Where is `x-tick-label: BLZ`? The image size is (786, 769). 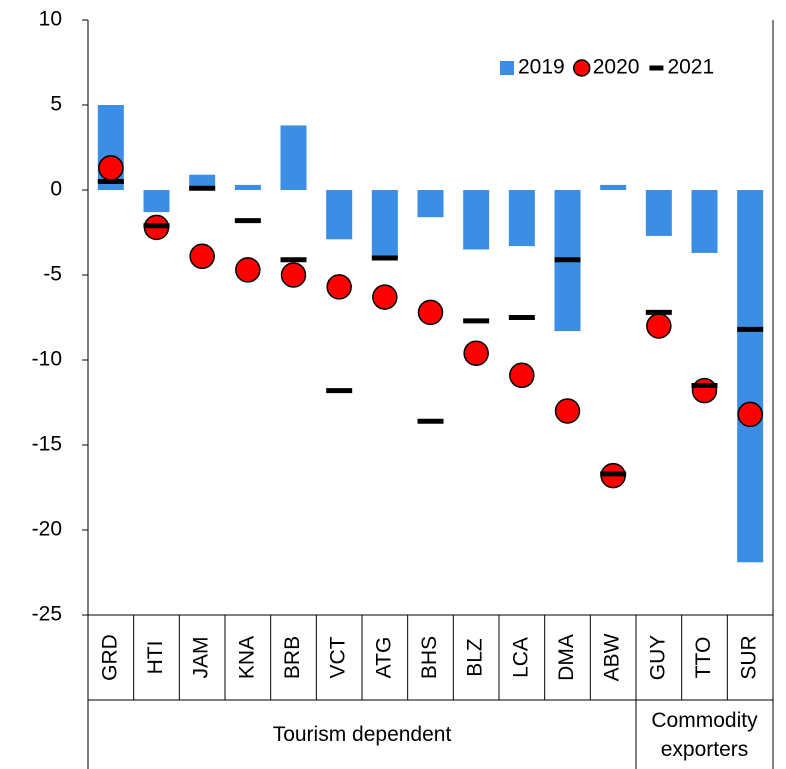 x-tick-label: BLZ is located at coordinates (475, 657).